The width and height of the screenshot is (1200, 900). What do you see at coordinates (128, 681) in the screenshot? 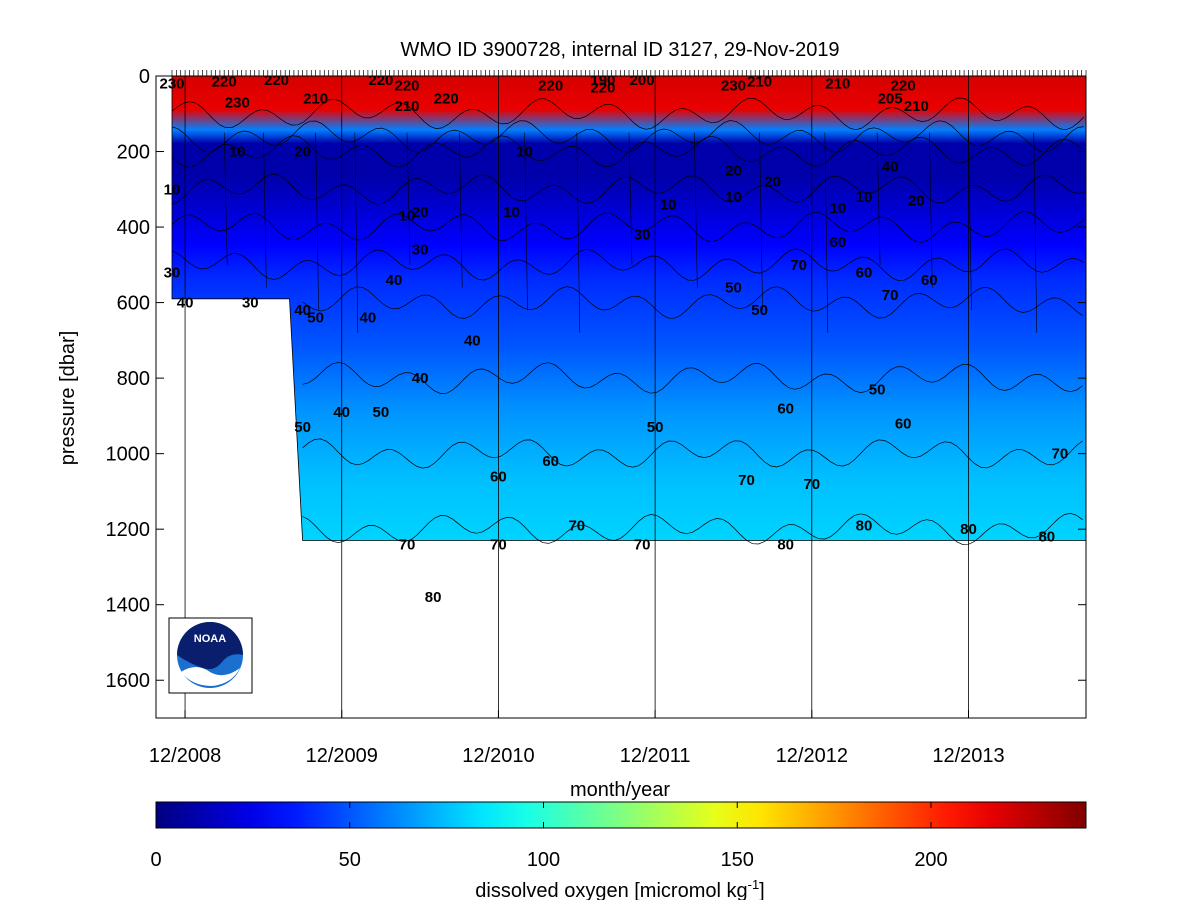
I see `y-tick-label: 1600` at bounding box center [128, 681].